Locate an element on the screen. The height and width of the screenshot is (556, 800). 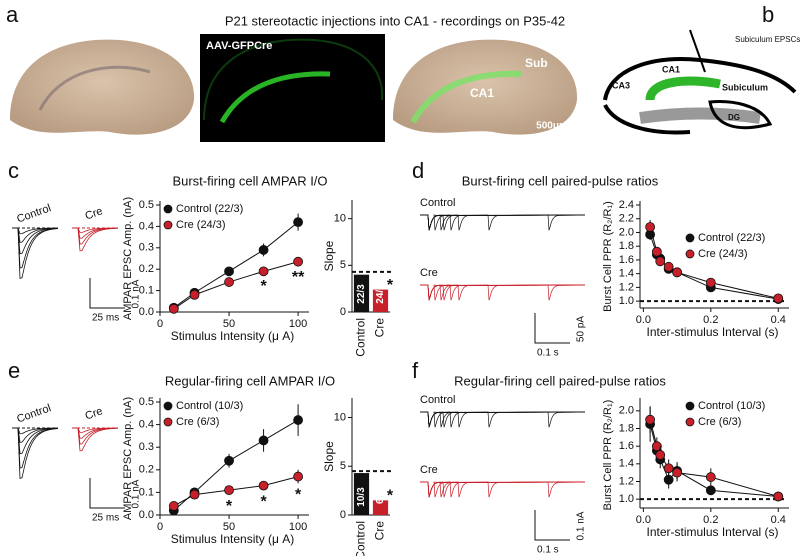
x-tick-label: 50 is located at coordinates (229, 324).